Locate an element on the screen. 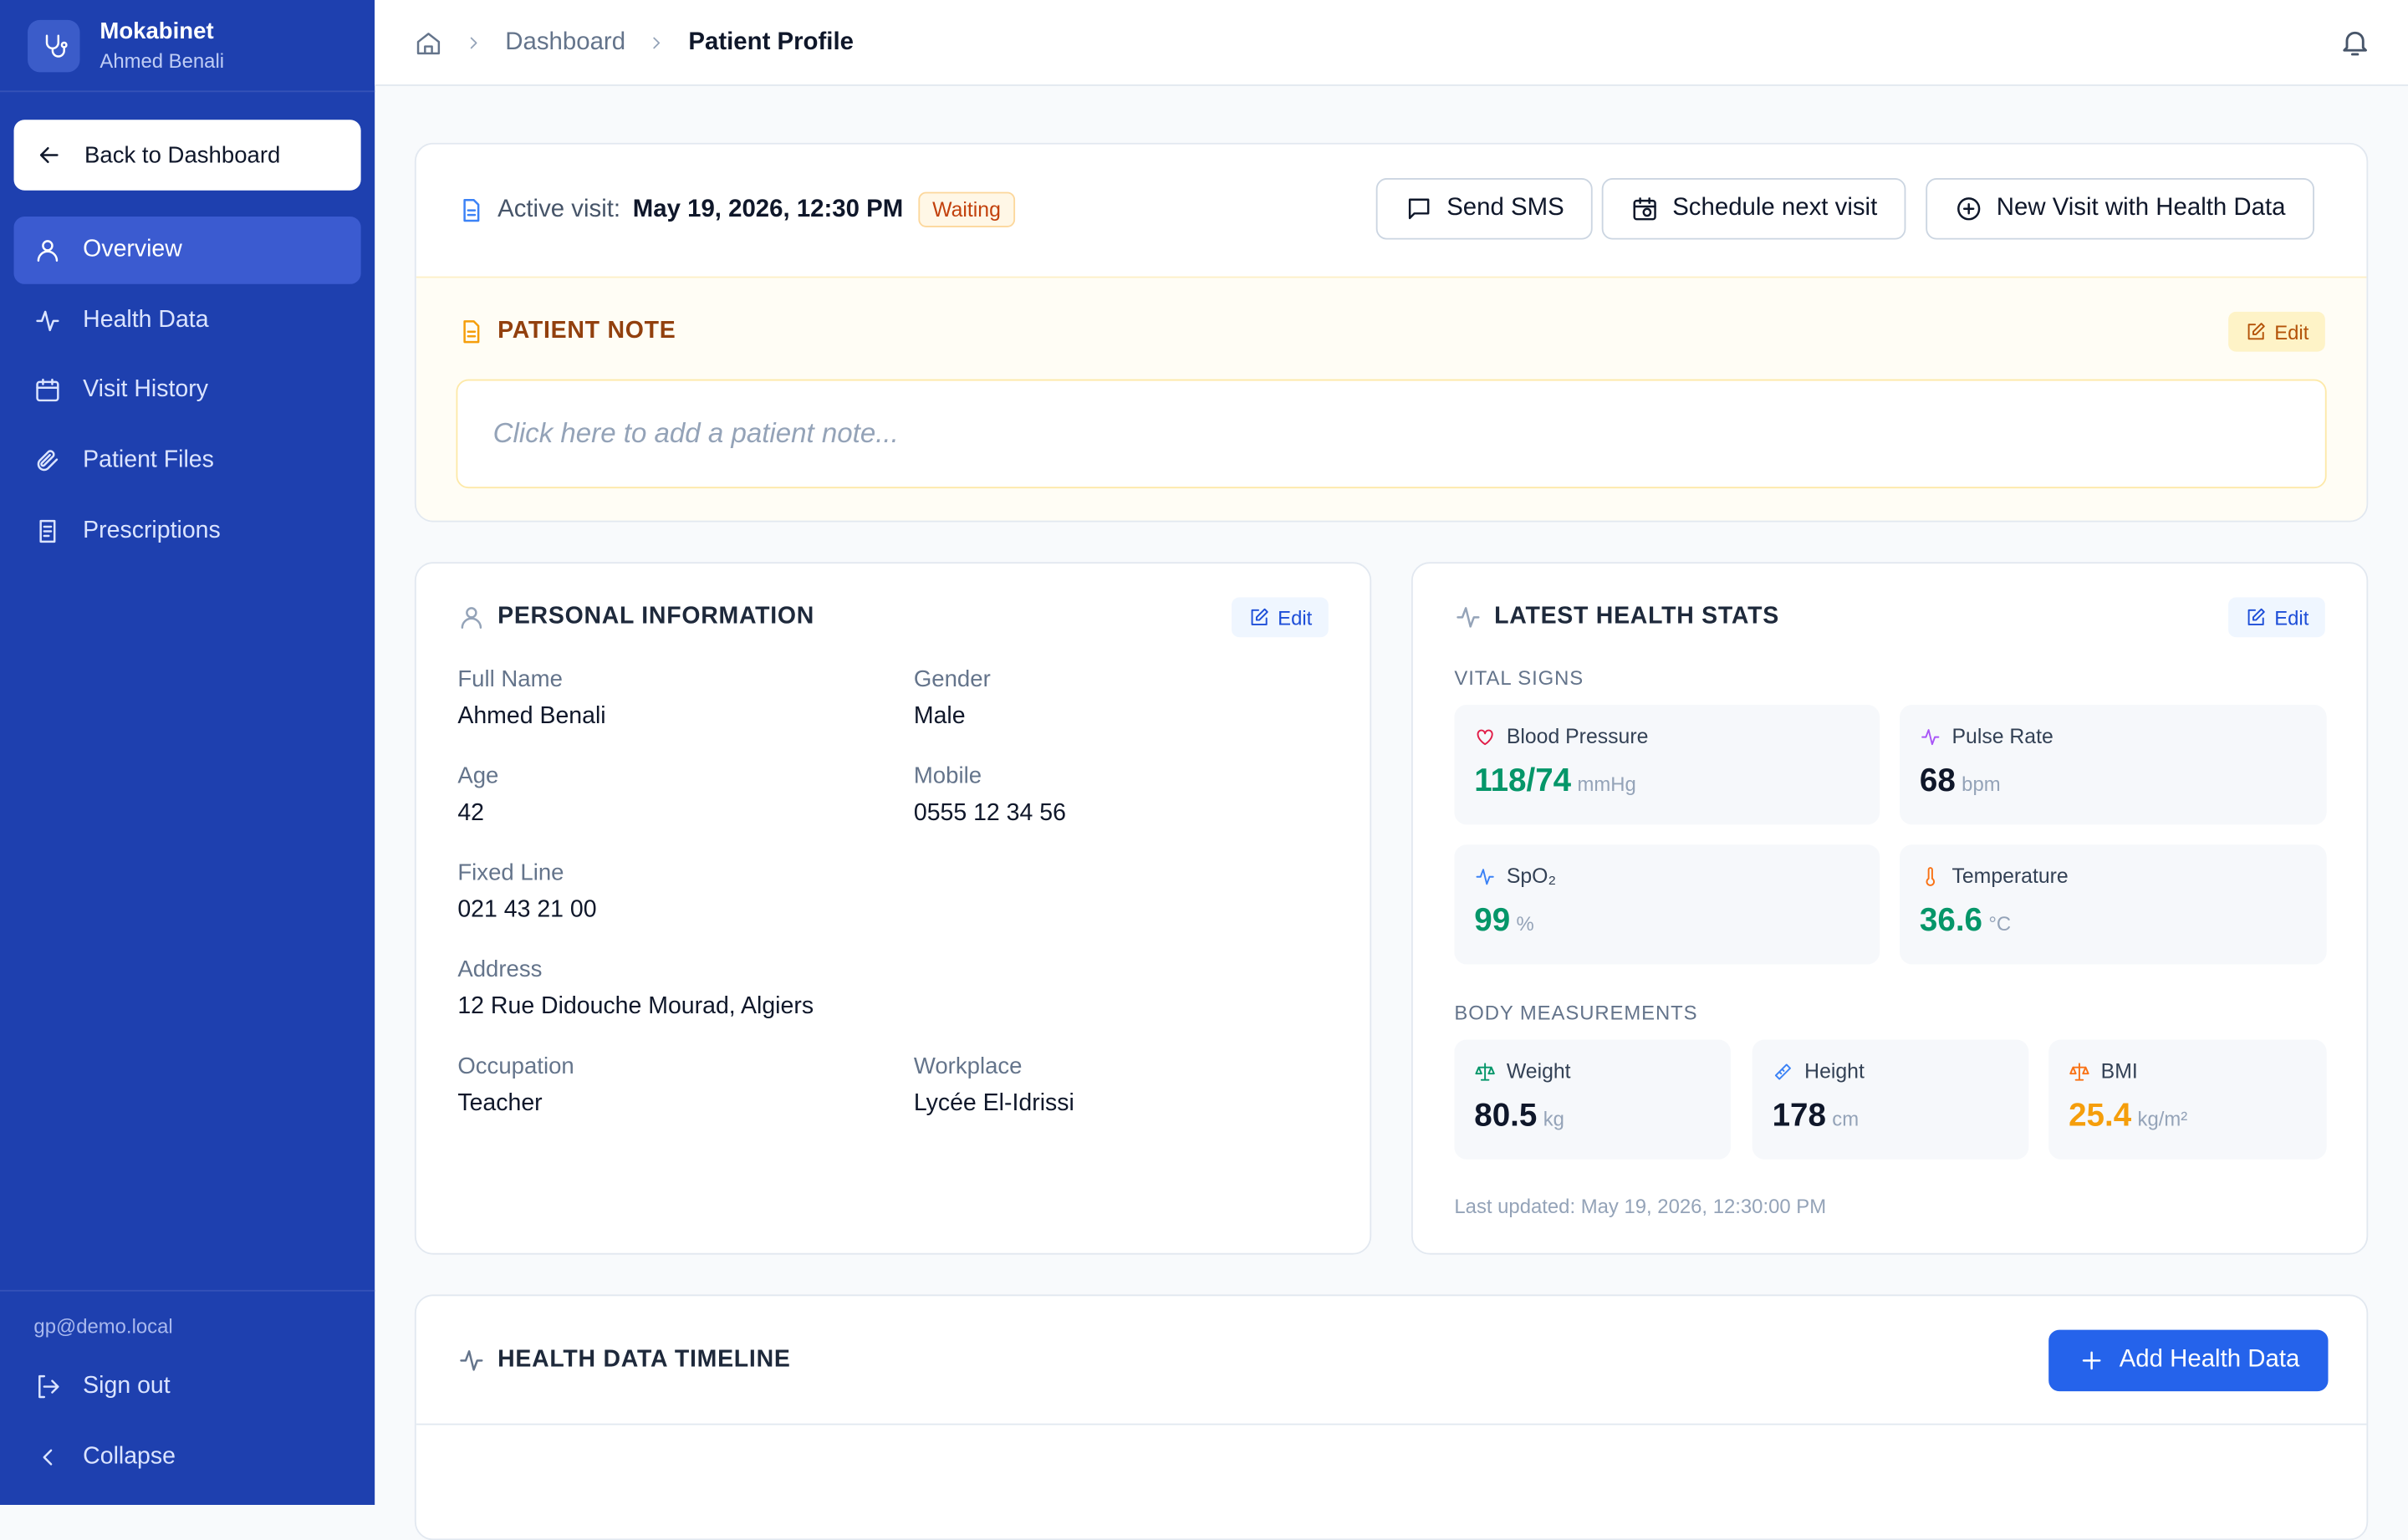 This screenshot has height=1540, width=2408. field-value: Teacher is located at coordinates (500, 1104).